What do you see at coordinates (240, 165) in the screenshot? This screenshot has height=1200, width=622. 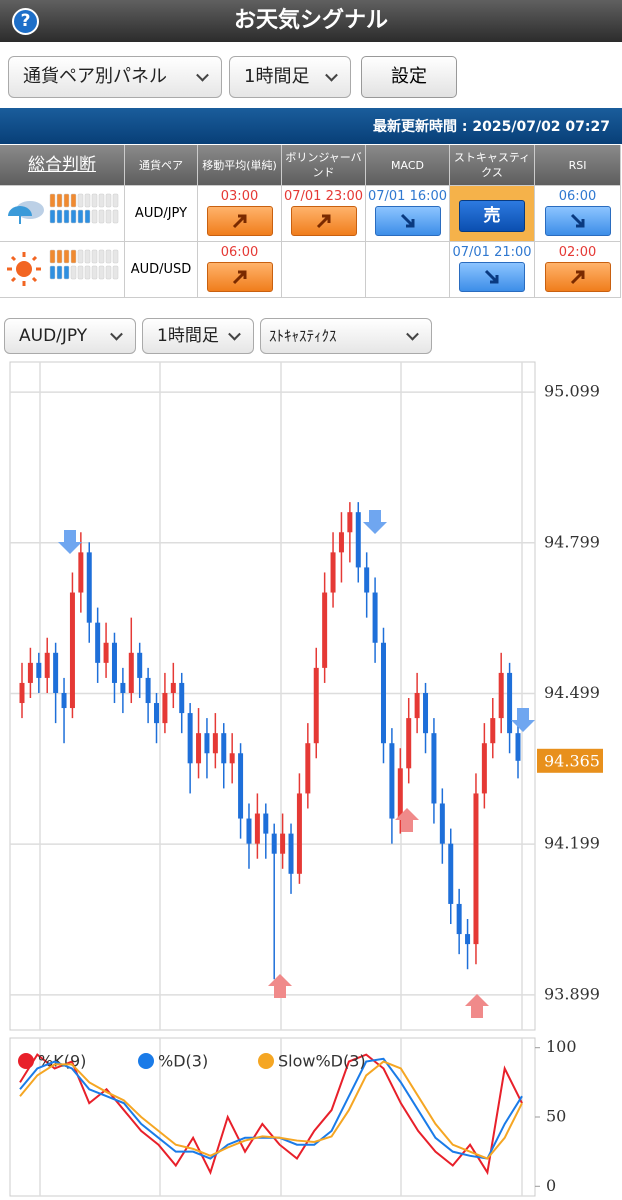 I see `column-header: 移動平均(単純)` at bounding box center [240, 165].